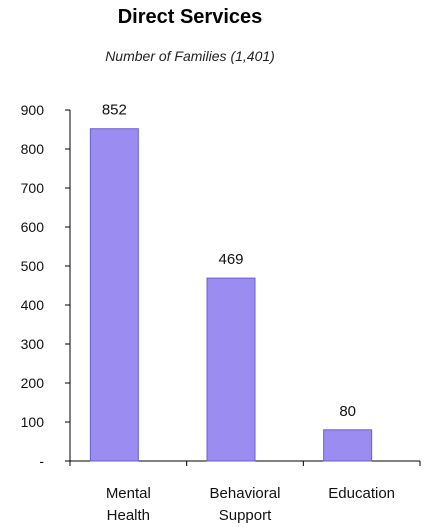  I want to click on chart-title: Direct Services, so click(190, 17).